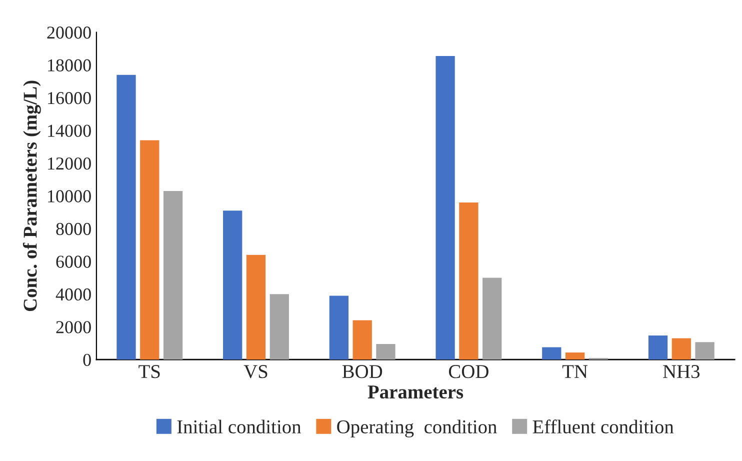 This screenshot has width=742, height=461. Describe the element at coordinates (681, 371) in the screenshot. I see `x-tick-label: NH3` at that location.